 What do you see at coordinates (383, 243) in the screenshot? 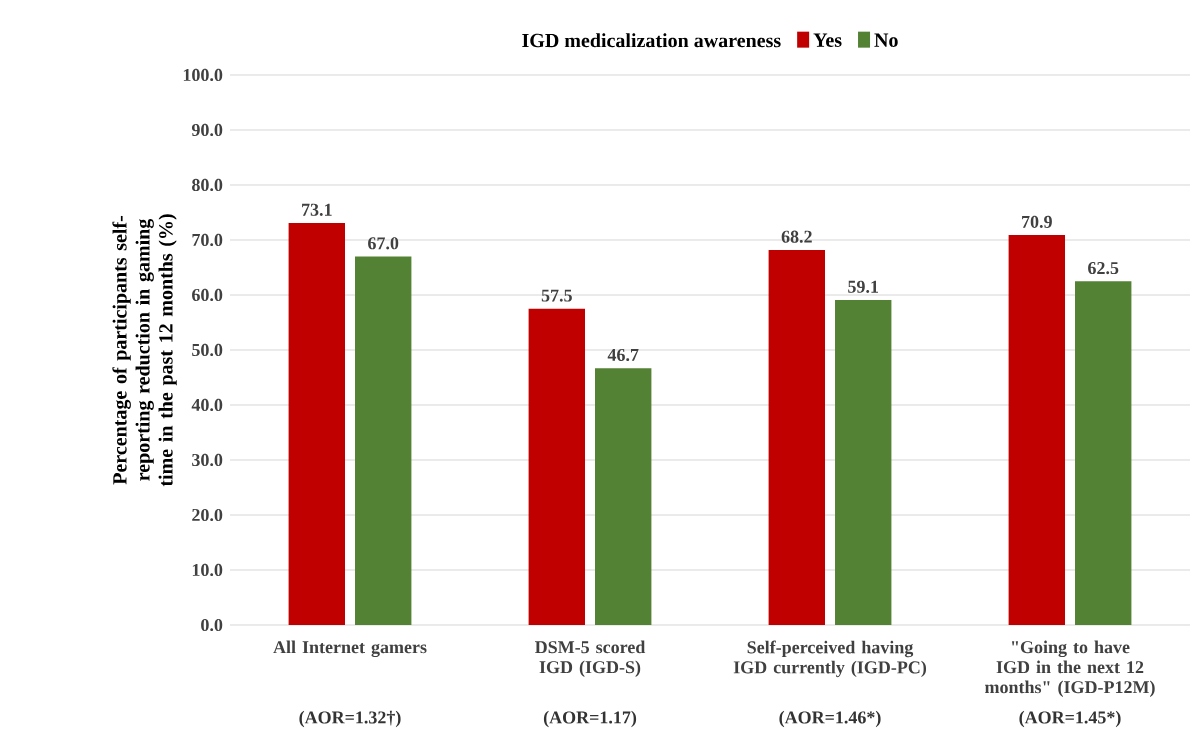
I see `data-label: 67.0` at bounding box center [383, 243].